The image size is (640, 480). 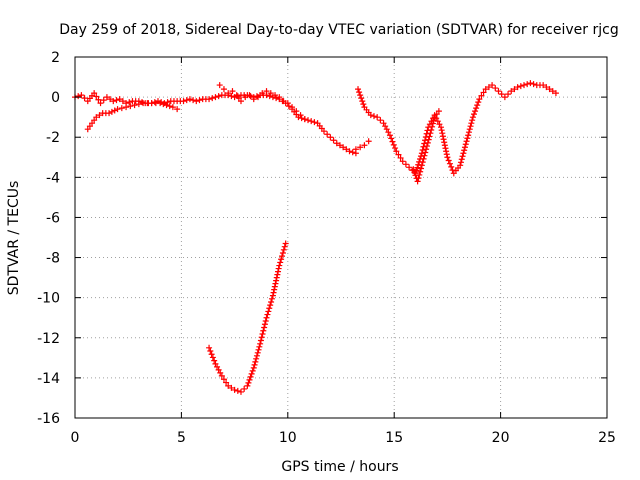 What do you see at coordinates (55, 58) in the screenshot?
I see `y-tick-label: 2` at bounding box center [55, 58].